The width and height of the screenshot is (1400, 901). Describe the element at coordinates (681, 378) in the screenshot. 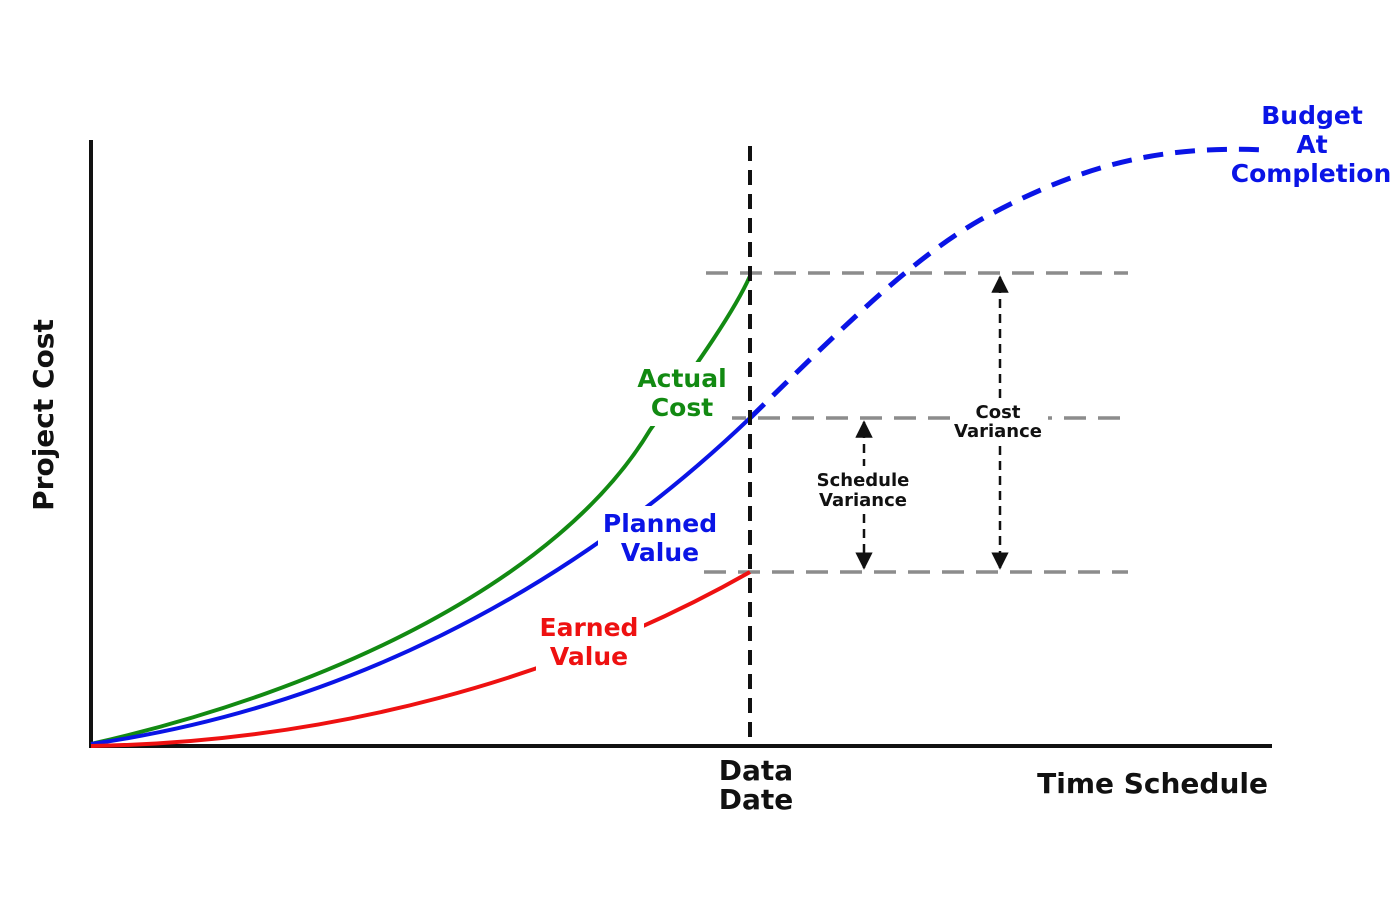

I see `actual-cost-label-line1: Actual` at that location.